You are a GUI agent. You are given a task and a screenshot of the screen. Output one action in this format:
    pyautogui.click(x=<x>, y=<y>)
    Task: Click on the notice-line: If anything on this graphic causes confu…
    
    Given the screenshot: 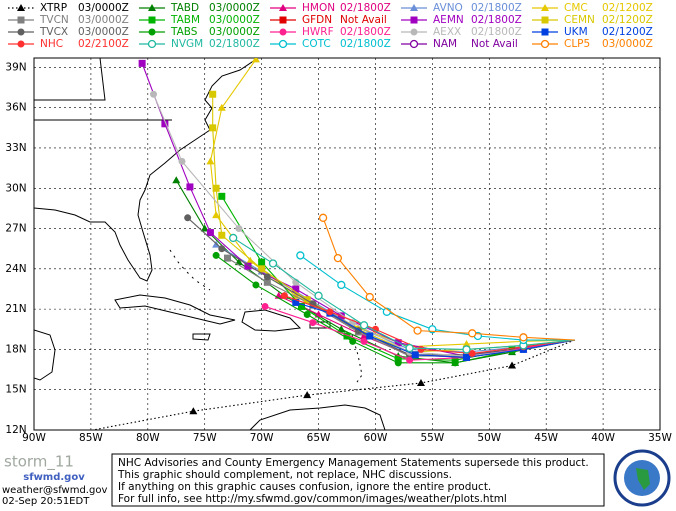 What is the action you would take?
    pyautogui.click(x=304, y=487)
    